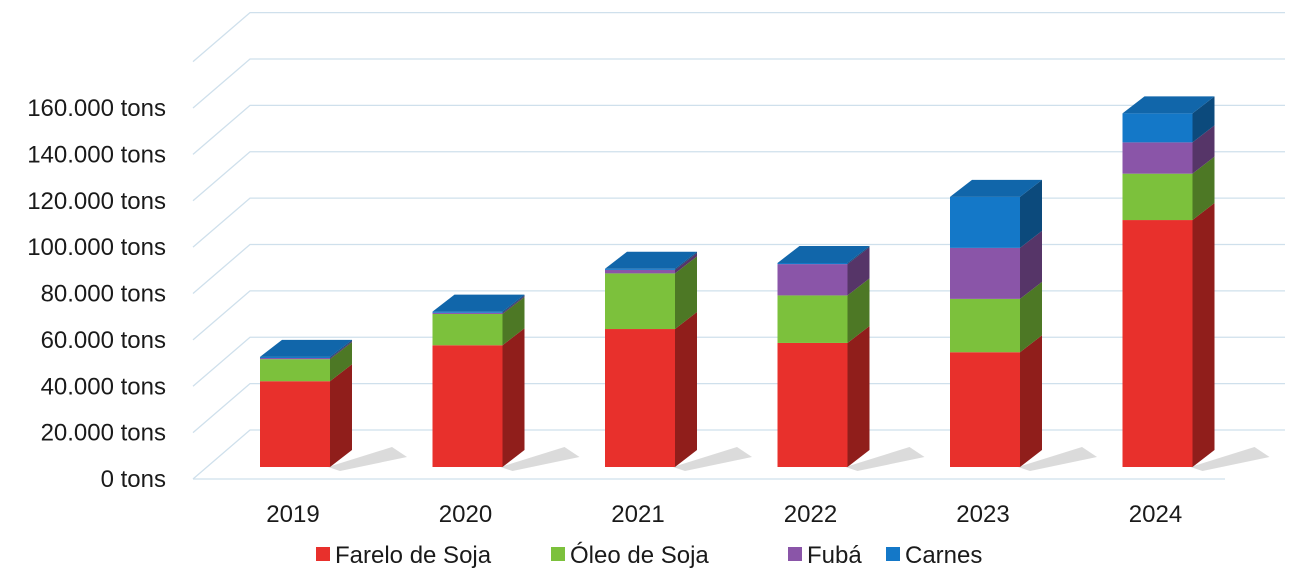 Image resolution: width=1300 pixels, height=570 pixels. What do you see at coordinates (982, 514) in the screenshot?
I see `x-tick-label: 2023` at bounding box center [982, 514].